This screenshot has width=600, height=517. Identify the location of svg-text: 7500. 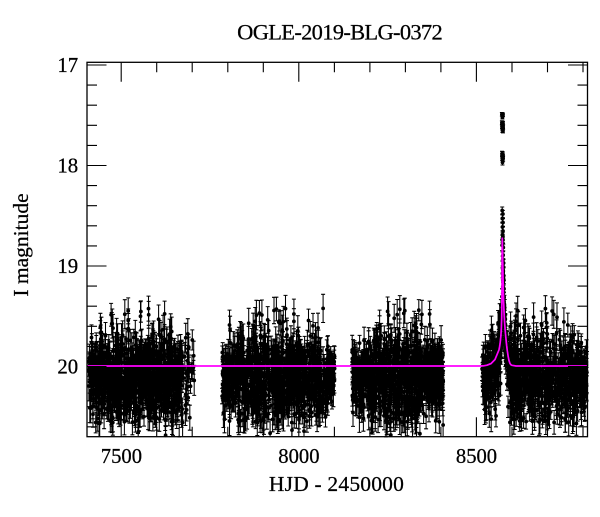
(121, 457).